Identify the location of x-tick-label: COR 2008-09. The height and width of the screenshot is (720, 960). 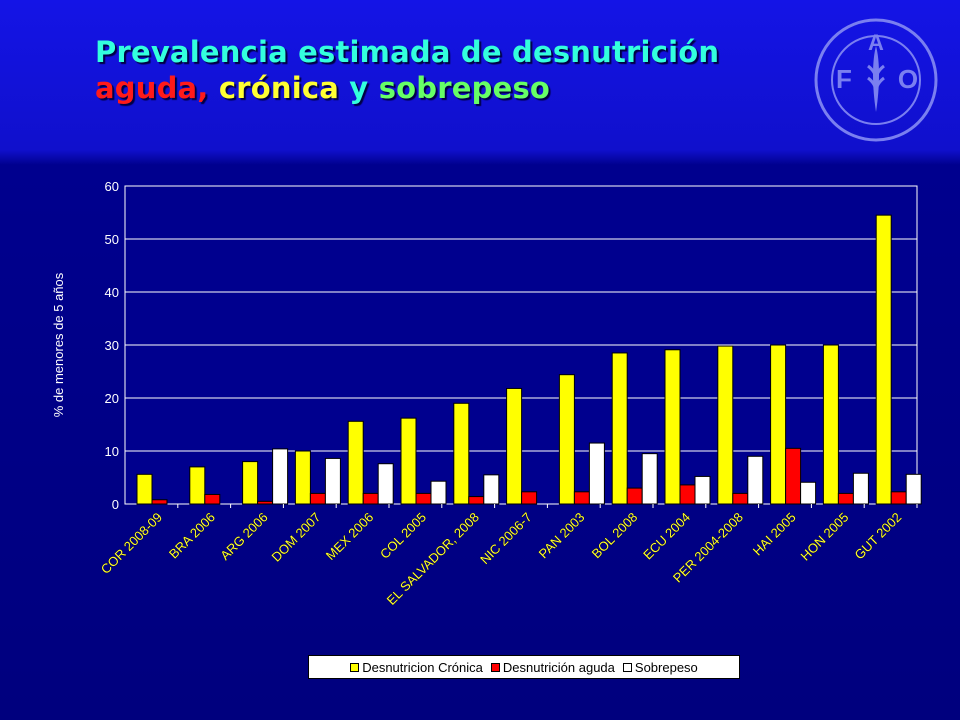
(131, 543).